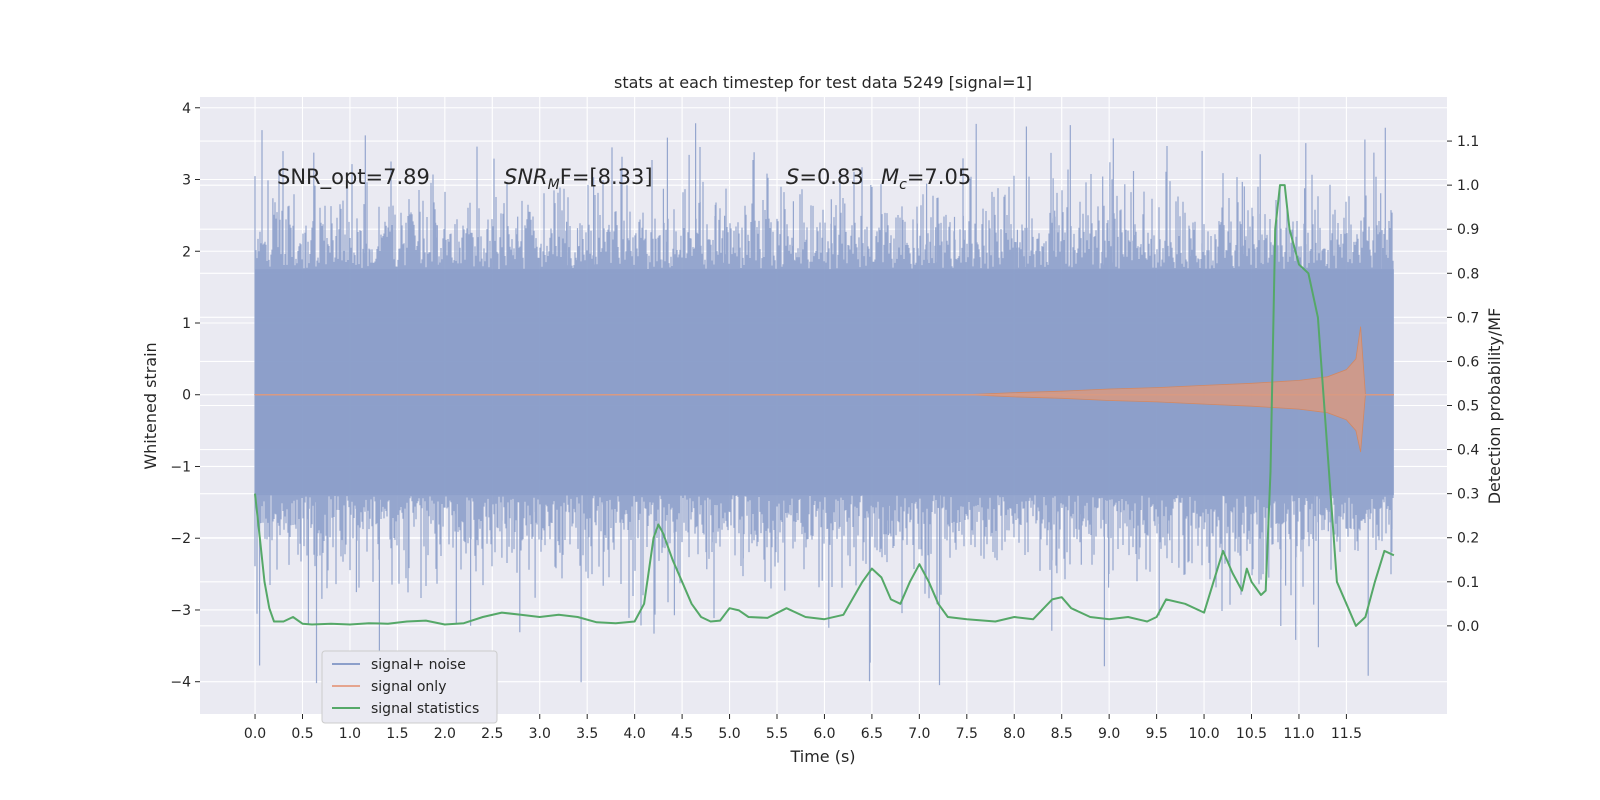 The height and width of the screenshot is (800, 1600). I want to click on y-tick-label-4: 0, so click(186, 396).